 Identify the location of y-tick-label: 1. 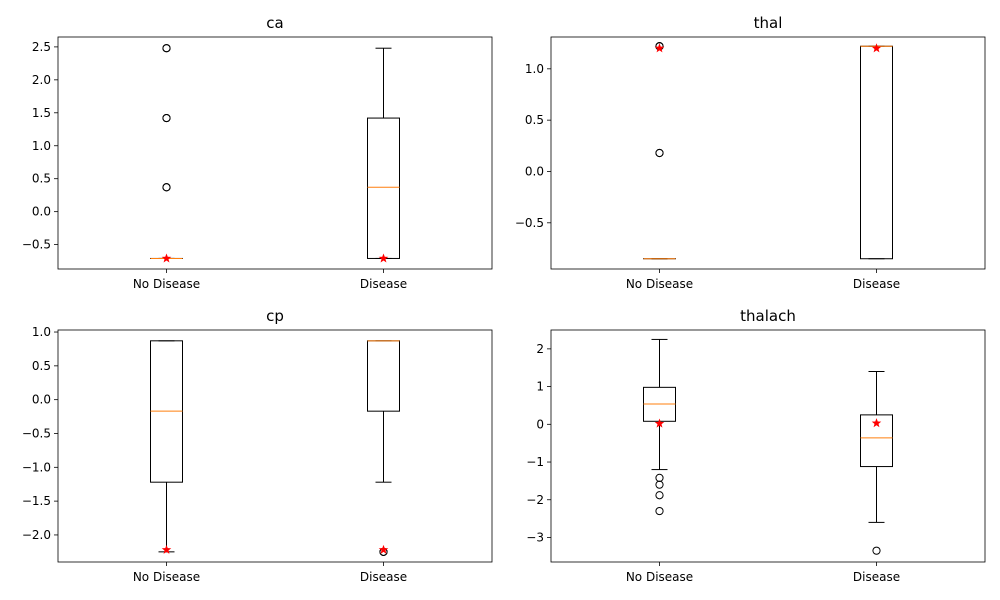
(540, 387).